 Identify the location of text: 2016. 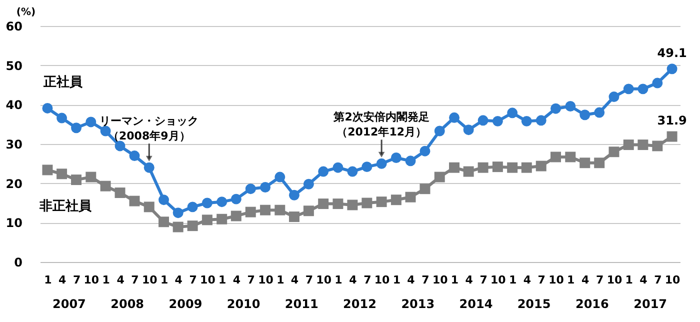
(592, 304).